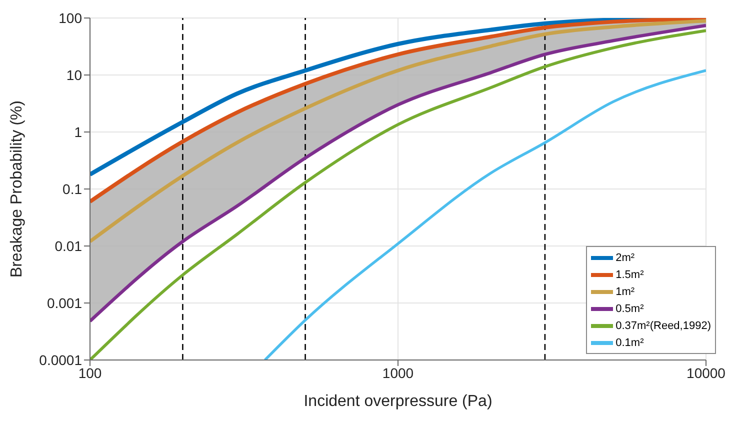 This screenshot has height=424, width=738. I want to click on legend-label: 0.1m², so click(630, 342).